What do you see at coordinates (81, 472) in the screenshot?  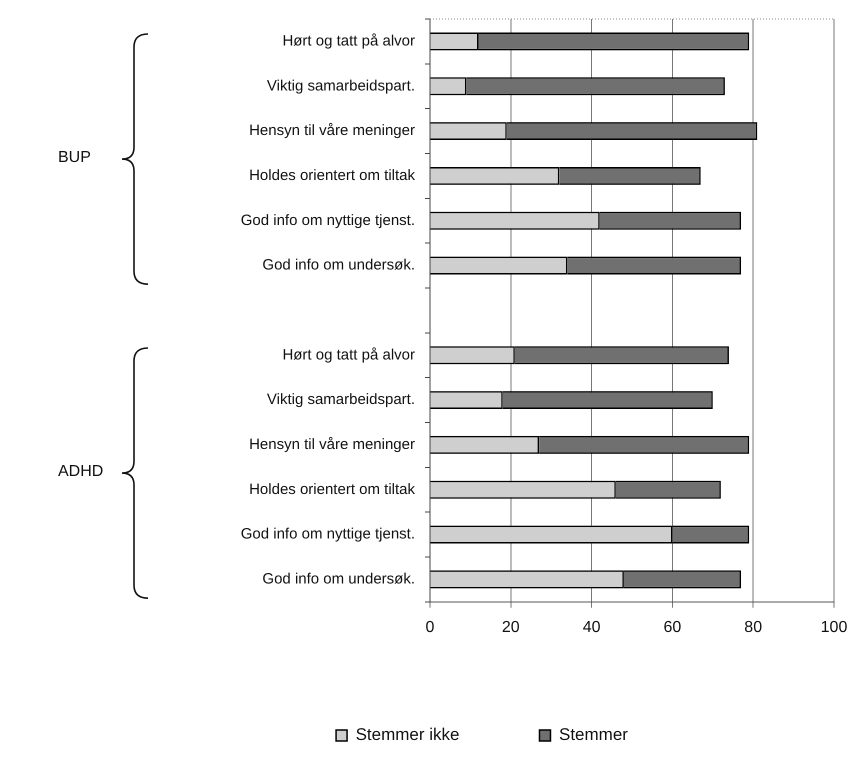 I see `text: ADHD` at bounding box center [81, 472].